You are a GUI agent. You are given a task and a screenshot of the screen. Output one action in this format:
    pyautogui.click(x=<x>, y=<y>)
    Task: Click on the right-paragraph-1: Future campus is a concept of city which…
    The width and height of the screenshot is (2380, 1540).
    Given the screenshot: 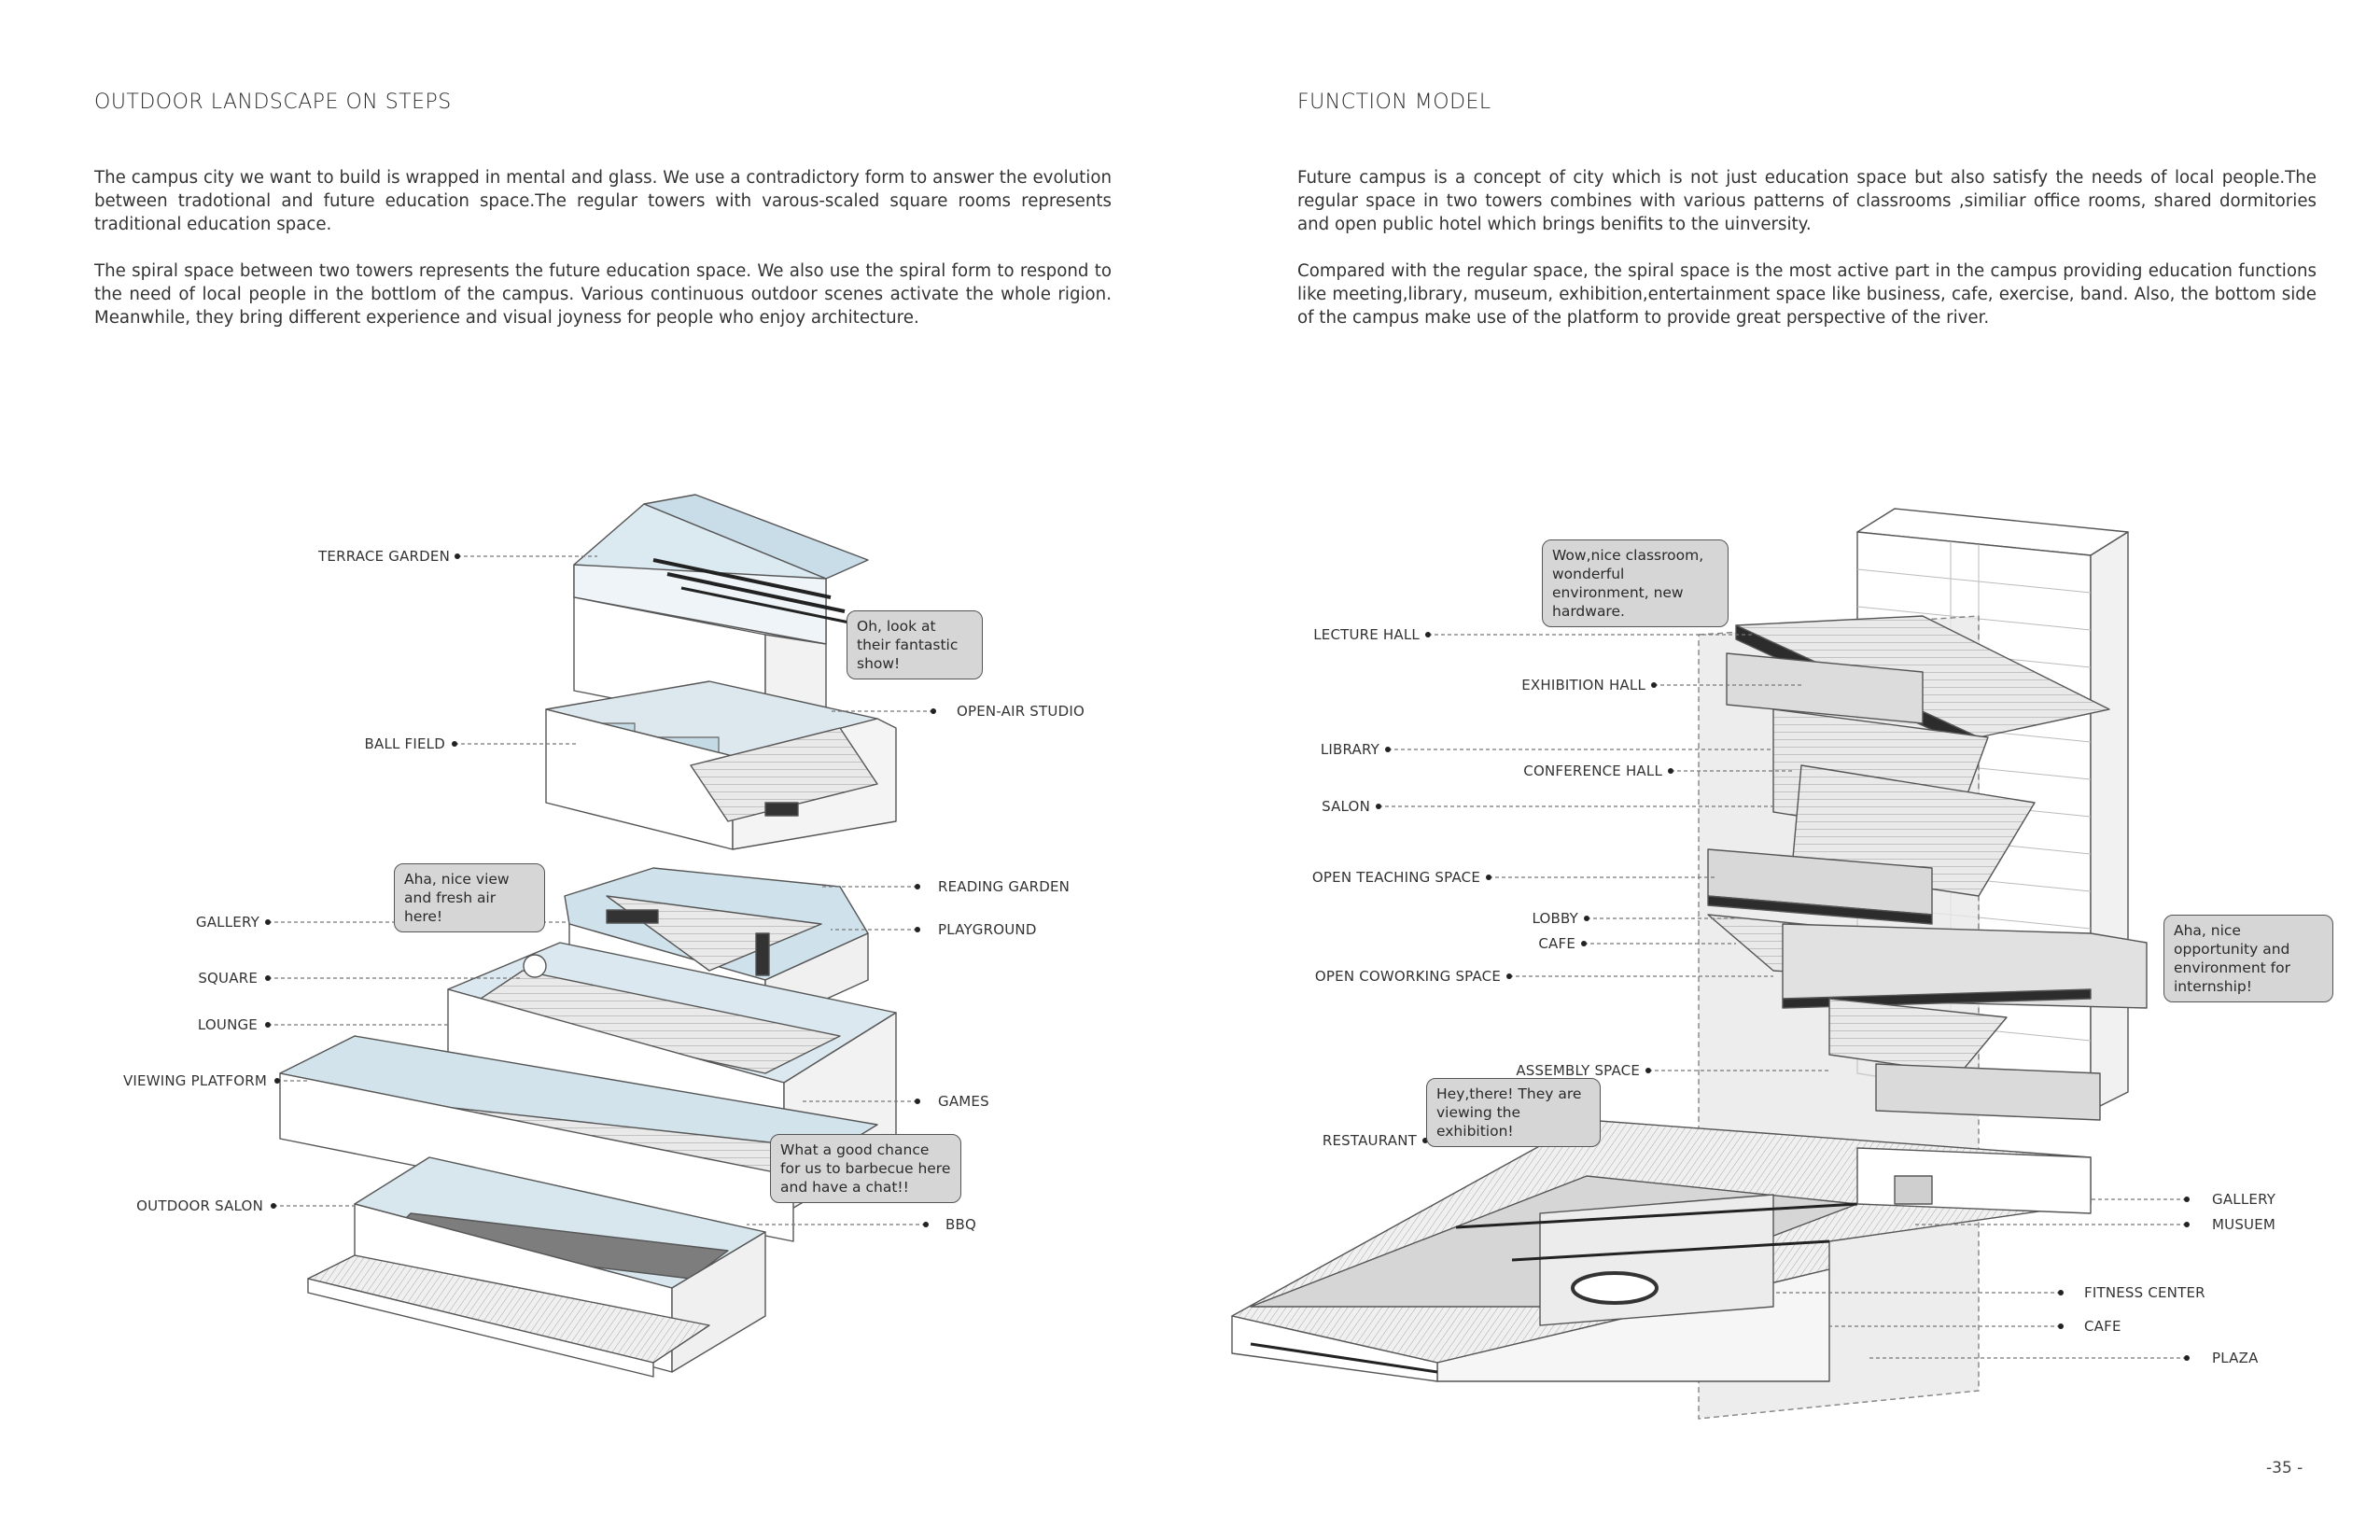 What is the action you would take?
    pyautogui.click(x=1807, y=201)
    